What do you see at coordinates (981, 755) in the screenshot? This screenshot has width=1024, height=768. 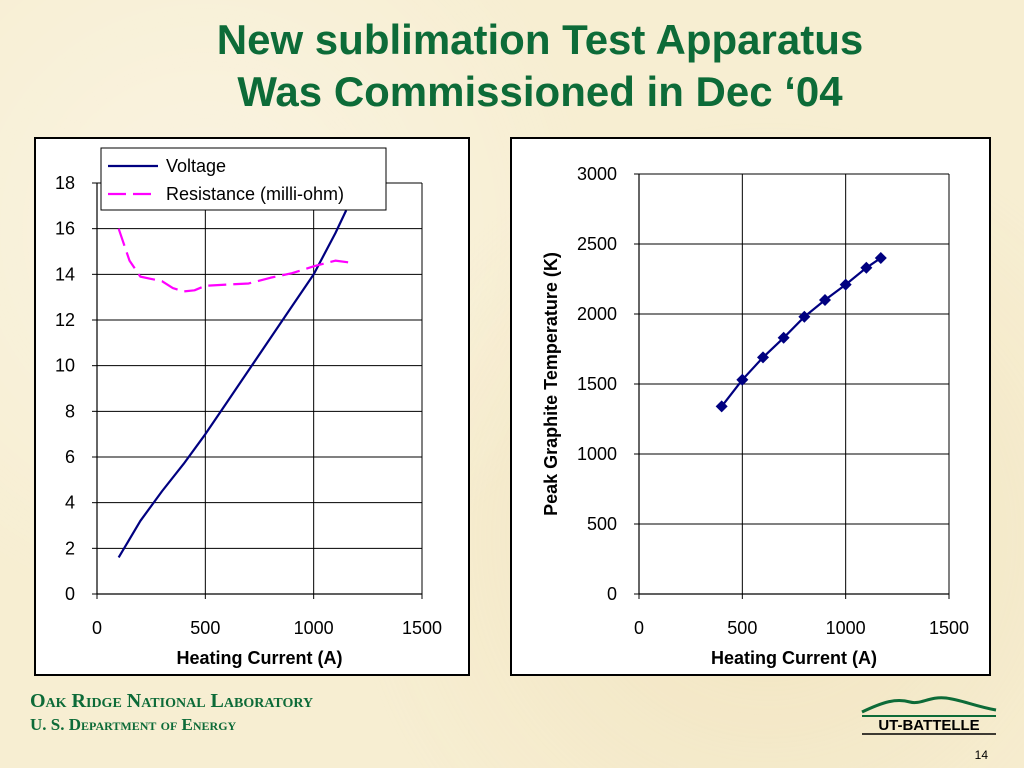 I see `page-number: 14` at bounding box center [981, 755].